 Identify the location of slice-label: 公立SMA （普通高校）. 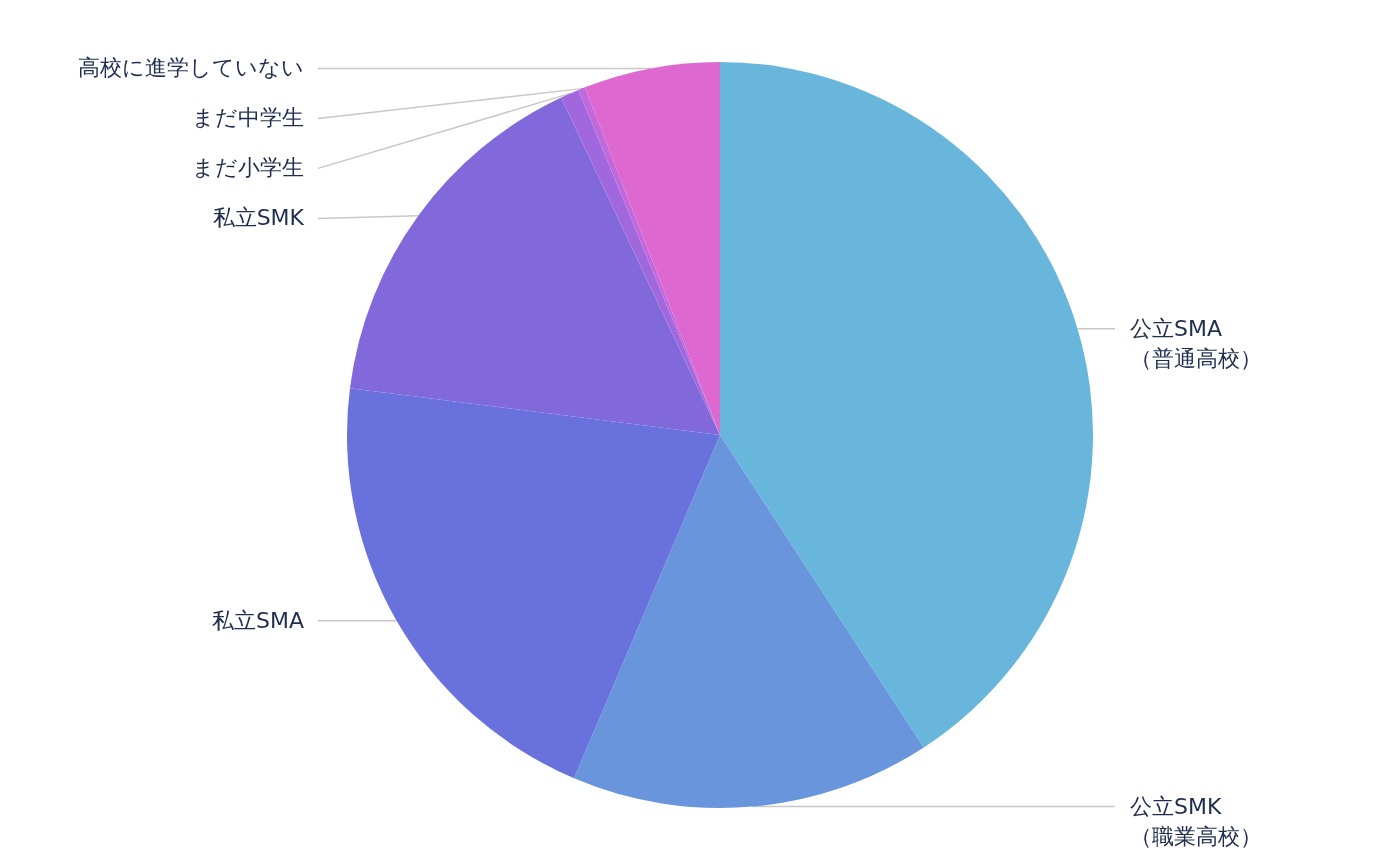
(1196, 343).